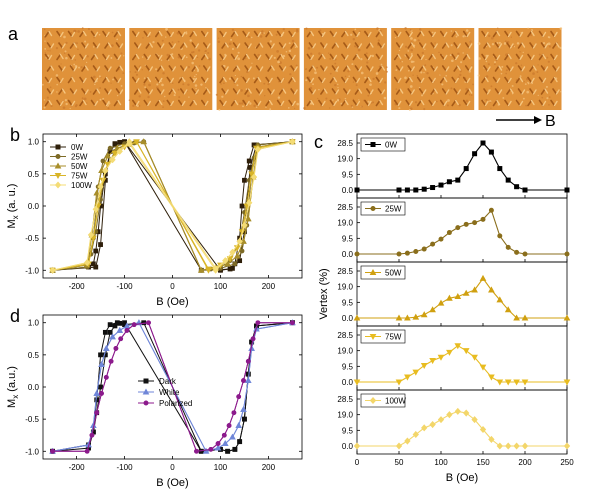 The height and width of the screenshot is (500, 599). Describe the element at coordinates (13, 387) in the screenshot. I see `y-axis-label: Mx (a.u.)` at that location.